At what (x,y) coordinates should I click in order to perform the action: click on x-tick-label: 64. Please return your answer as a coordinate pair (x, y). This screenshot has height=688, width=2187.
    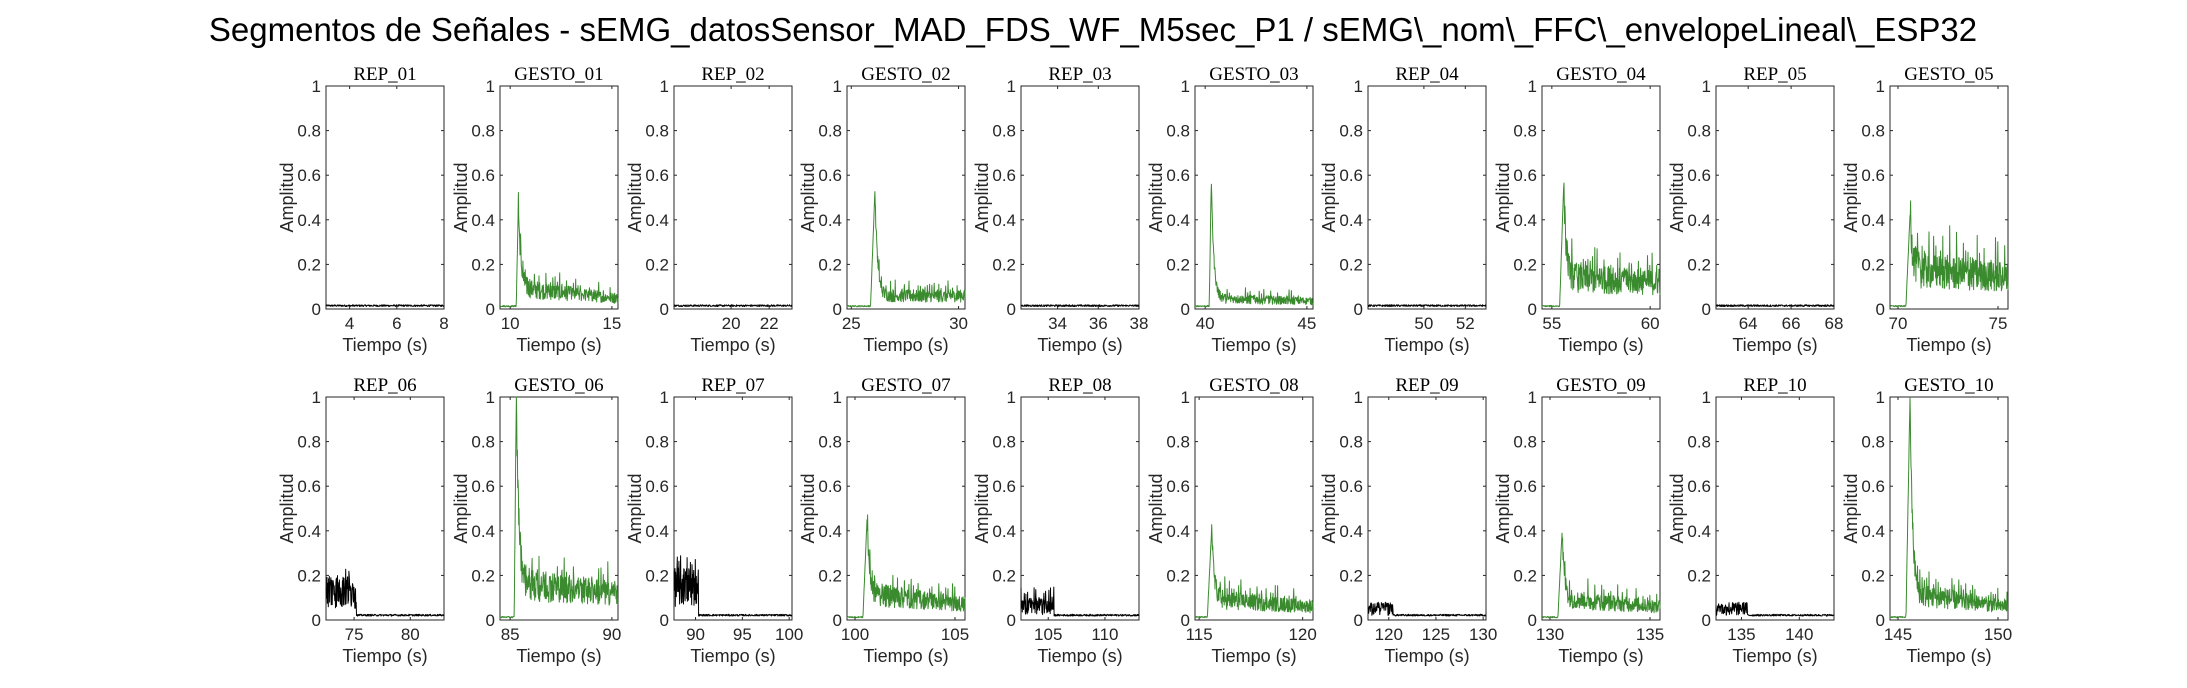
    Looking at the image, I should click on (1748, 323).